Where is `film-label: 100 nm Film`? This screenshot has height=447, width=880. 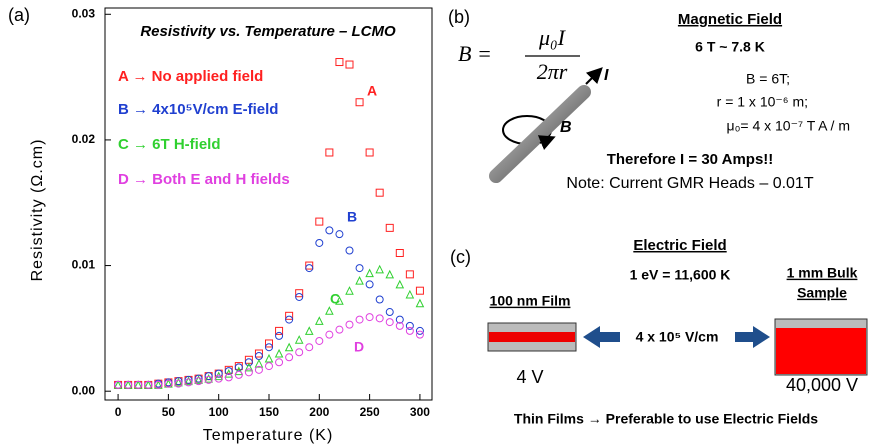
film-label: 100 nm Film is located at coordinates (530, 301).